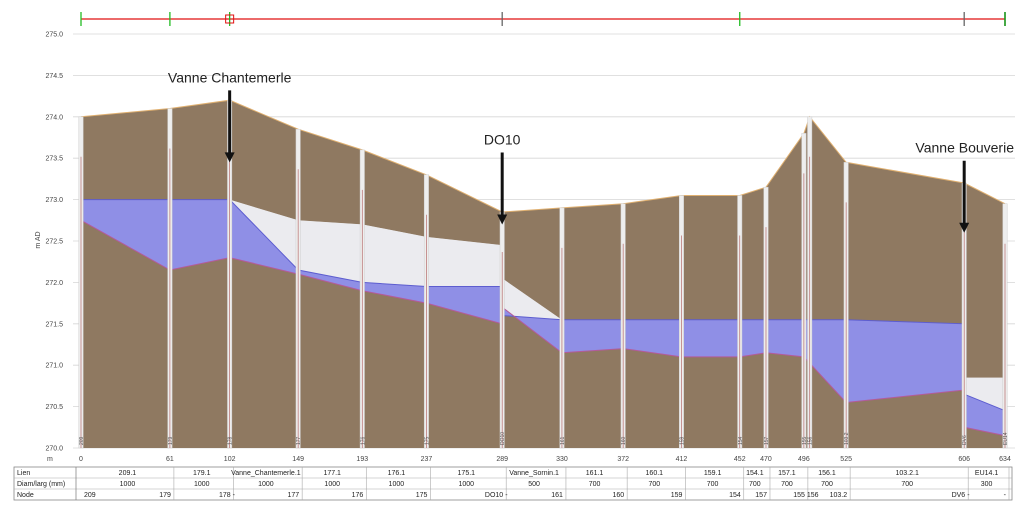  I want to click on node-vertical-label: 178, so click(231, 440).